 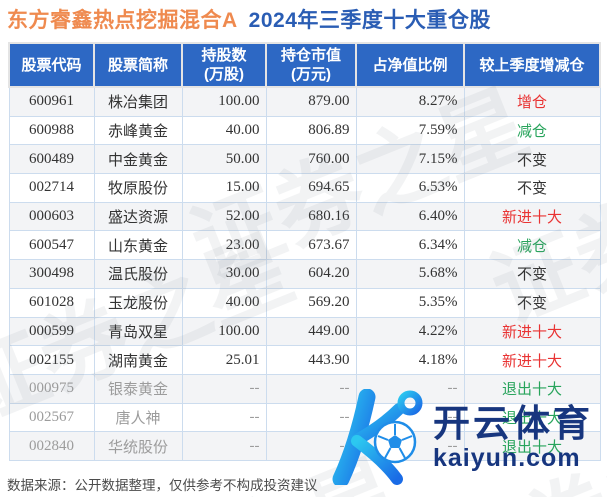 What do you see at coordinates (410, 331) in the screenshot?
I see `net-pct-cell: 4.22%` at bounding box center [410, 331].